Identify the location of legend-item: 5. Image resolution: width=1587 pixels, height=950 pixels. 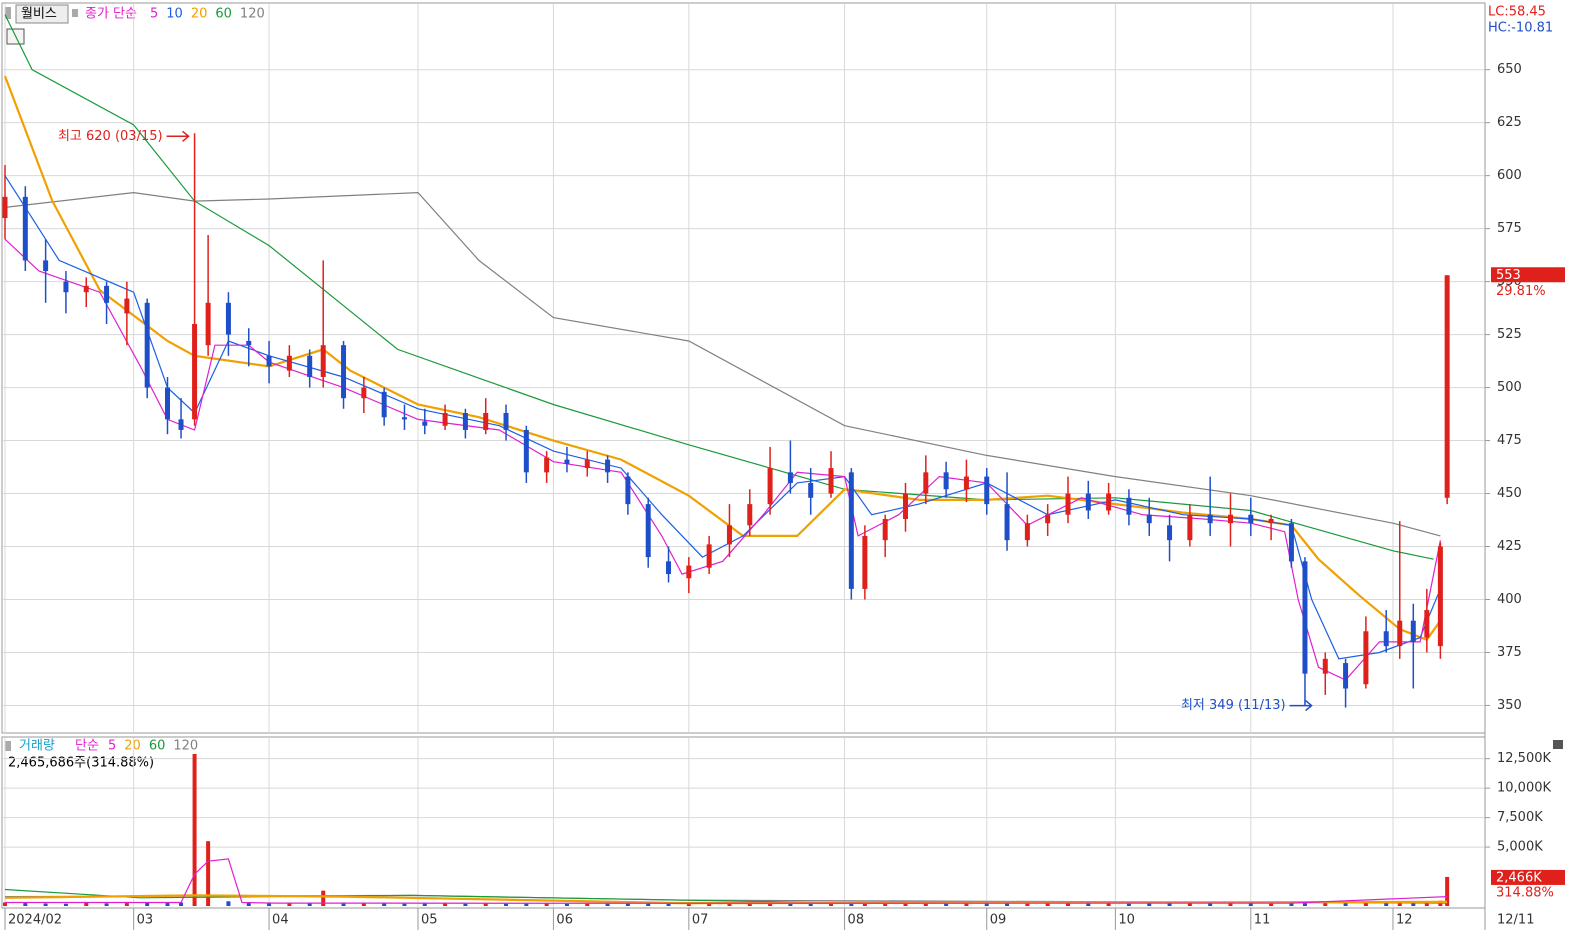
(154, 14).